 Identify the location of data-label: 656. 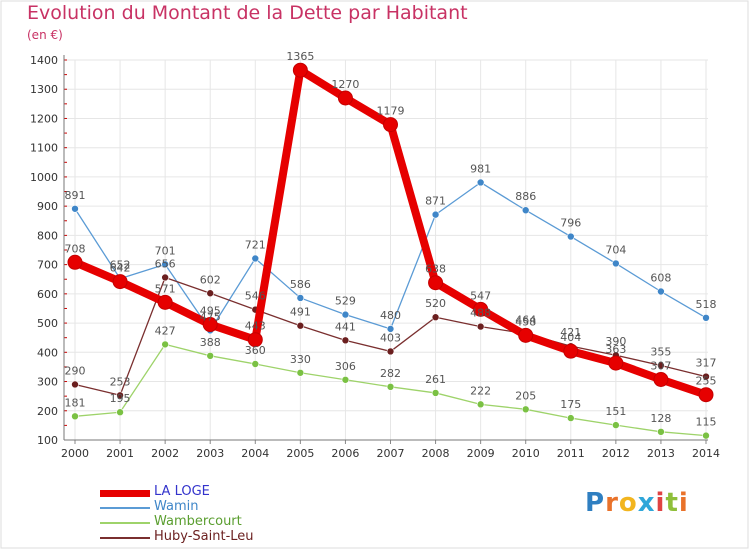
(165, 263).